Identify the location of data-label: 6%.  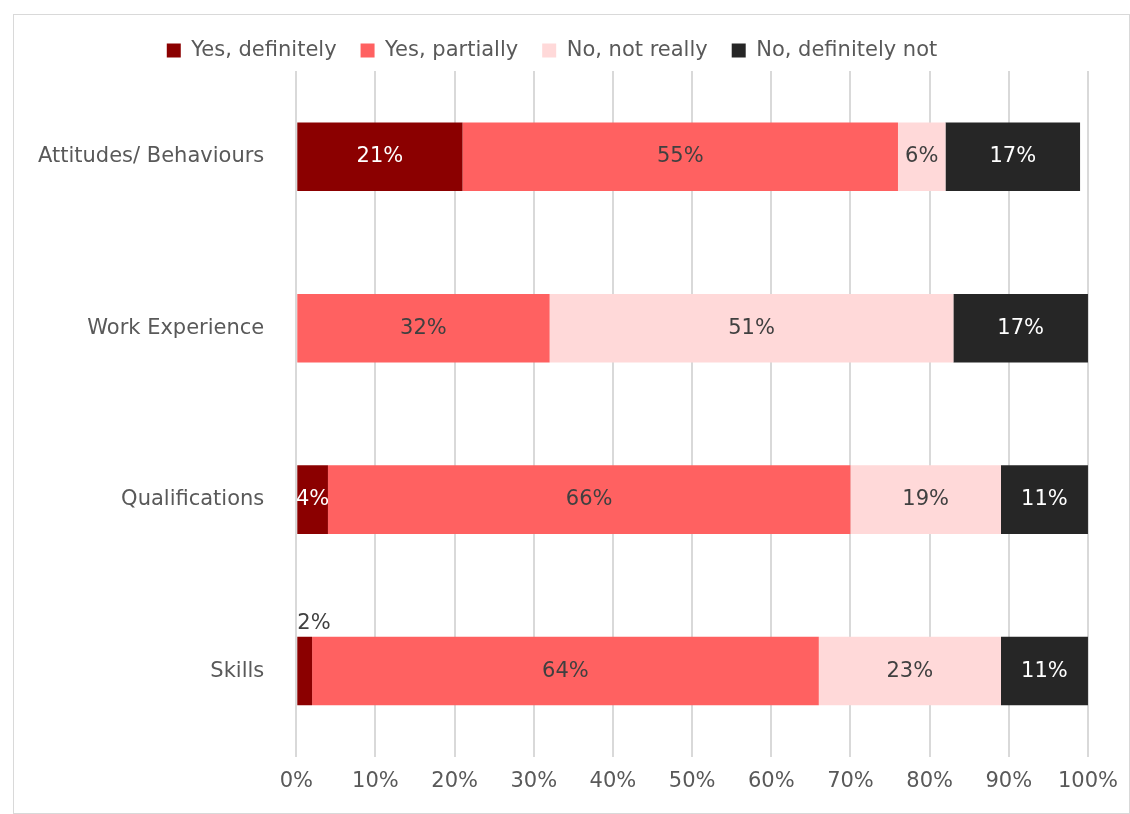
(922, 155).